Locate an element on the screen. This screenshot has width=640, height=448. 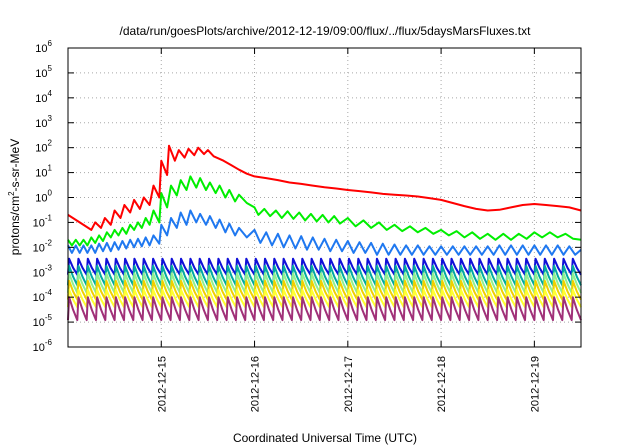
y-tick-label: 10⁻³ is located at coordinates (43, 271).